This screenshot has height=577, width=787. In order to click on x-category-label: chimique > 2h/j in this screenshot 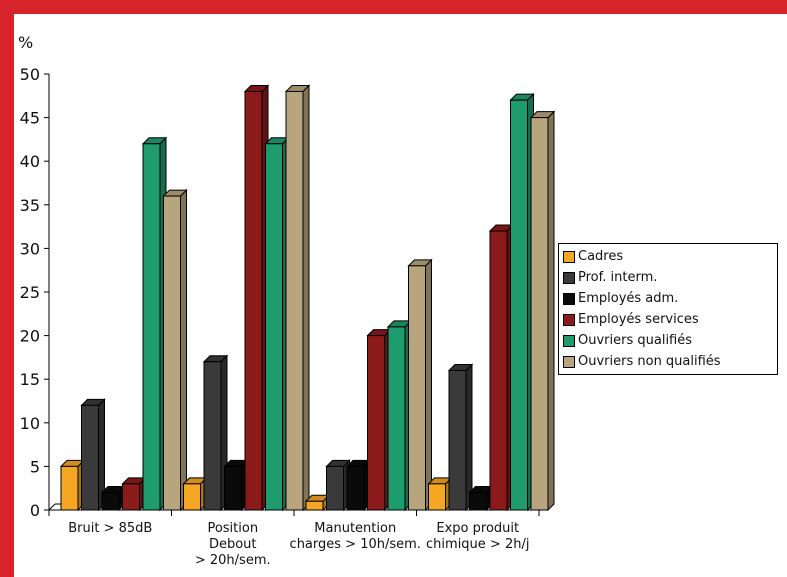, I will do `click(477, 544)`.